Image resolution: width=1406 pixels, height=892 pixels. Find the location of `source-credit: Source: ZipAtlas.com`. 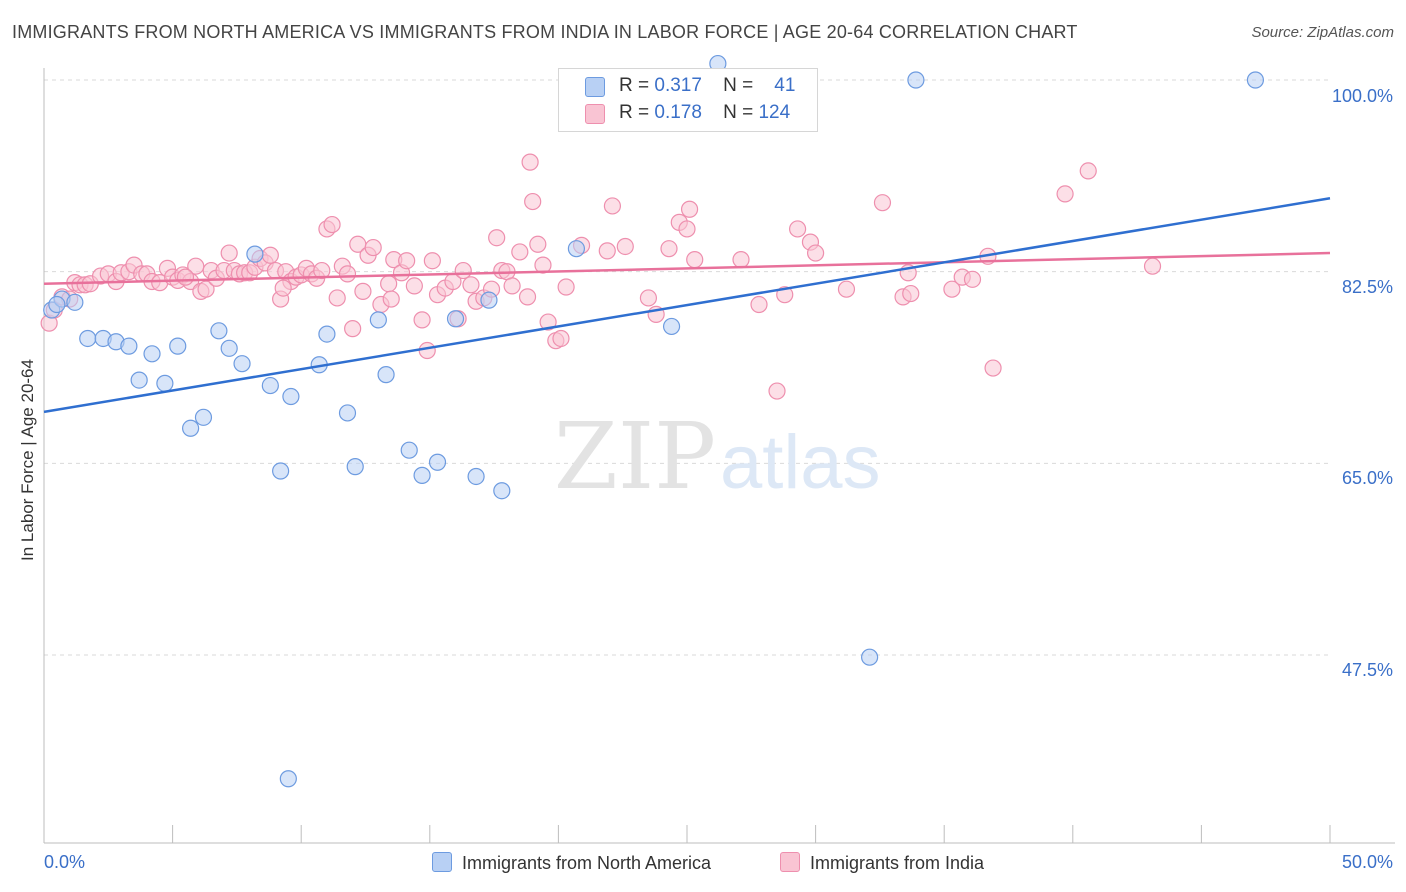

source-credit: Source: ZipAtlas.com is located at coordinates (1322, 32).